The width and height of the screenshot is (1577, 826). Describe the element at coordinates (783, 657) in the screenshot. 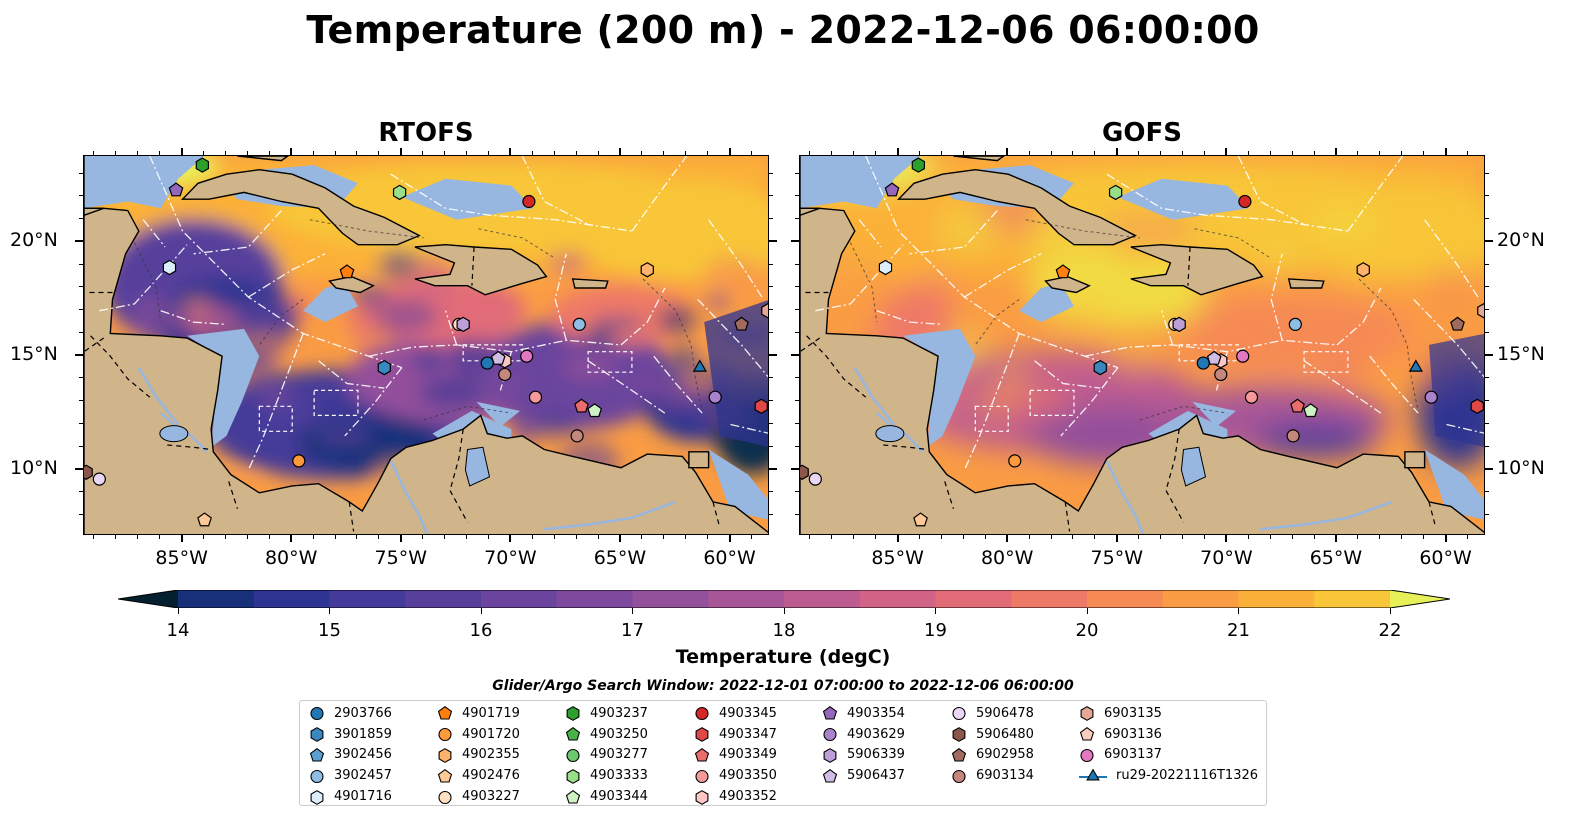

I see `colorbar-label: Temperature (degC)` at that location.